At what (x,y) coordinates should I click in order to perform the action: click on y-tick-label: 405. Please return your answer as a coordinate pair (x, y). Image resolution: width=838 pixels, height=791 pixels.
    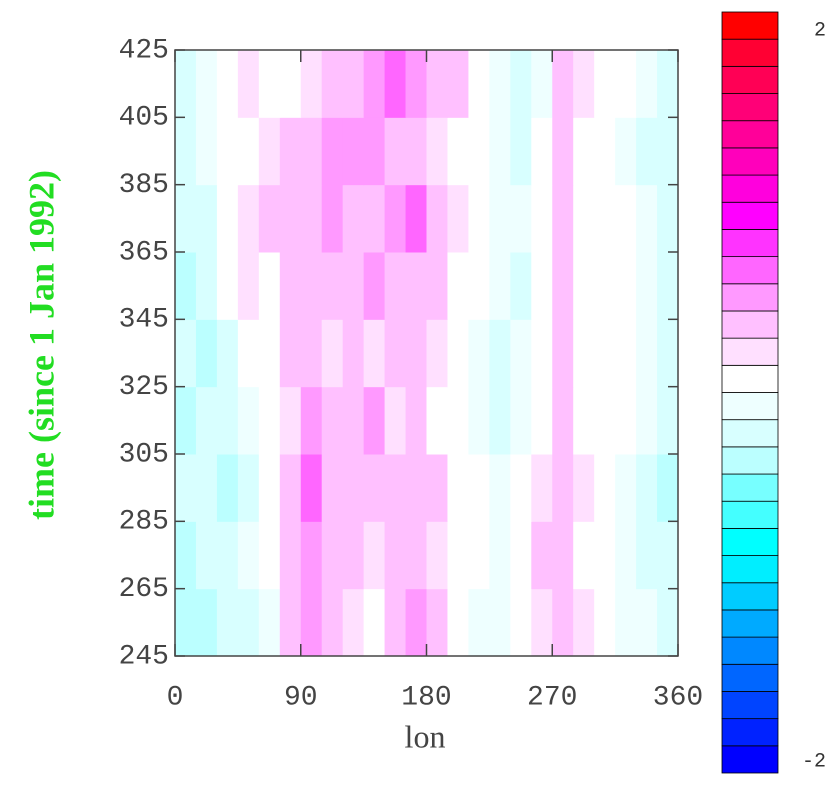
    Looking at the image, I should click on (144, 118).